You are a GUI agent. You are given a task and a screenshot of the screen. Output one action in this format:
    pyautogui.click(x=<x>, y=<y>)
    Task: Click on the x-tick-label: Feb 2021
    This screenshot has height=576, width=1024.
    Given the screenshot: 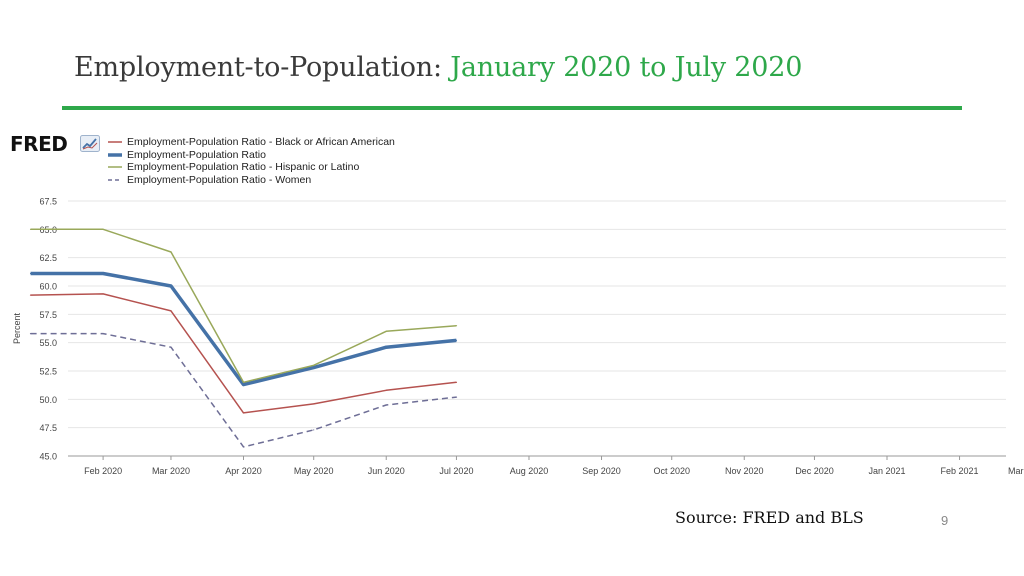 What is the action you would take?
    pyautogui.click(x=960, y=471)
    